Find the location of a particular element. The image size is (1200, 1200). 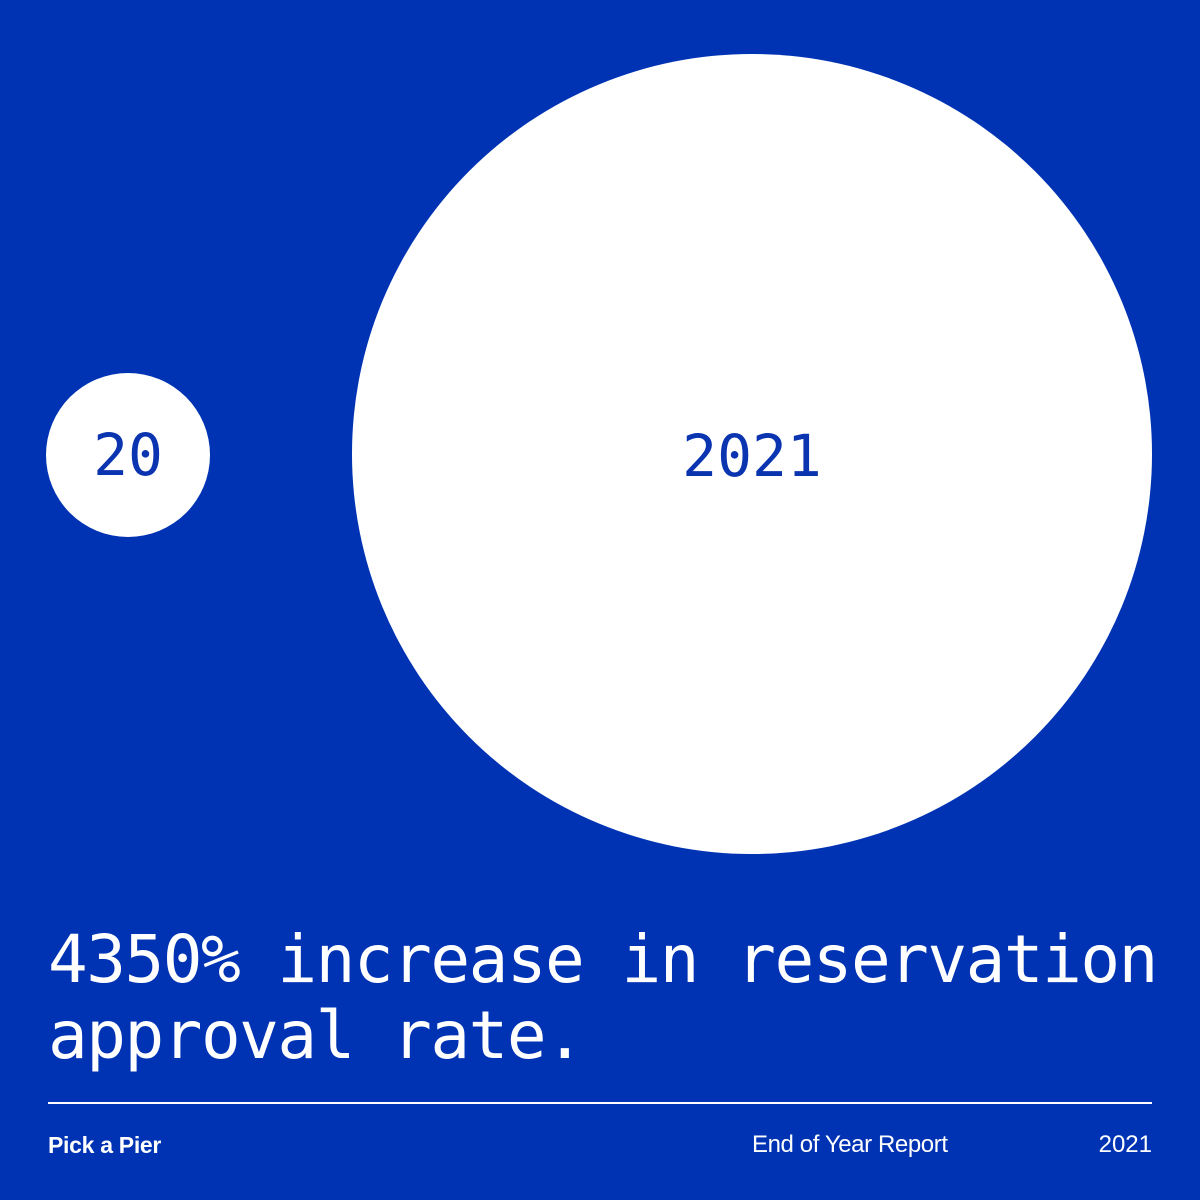

brand-name: Pick a Pier is located at coordinates (105, 1145).